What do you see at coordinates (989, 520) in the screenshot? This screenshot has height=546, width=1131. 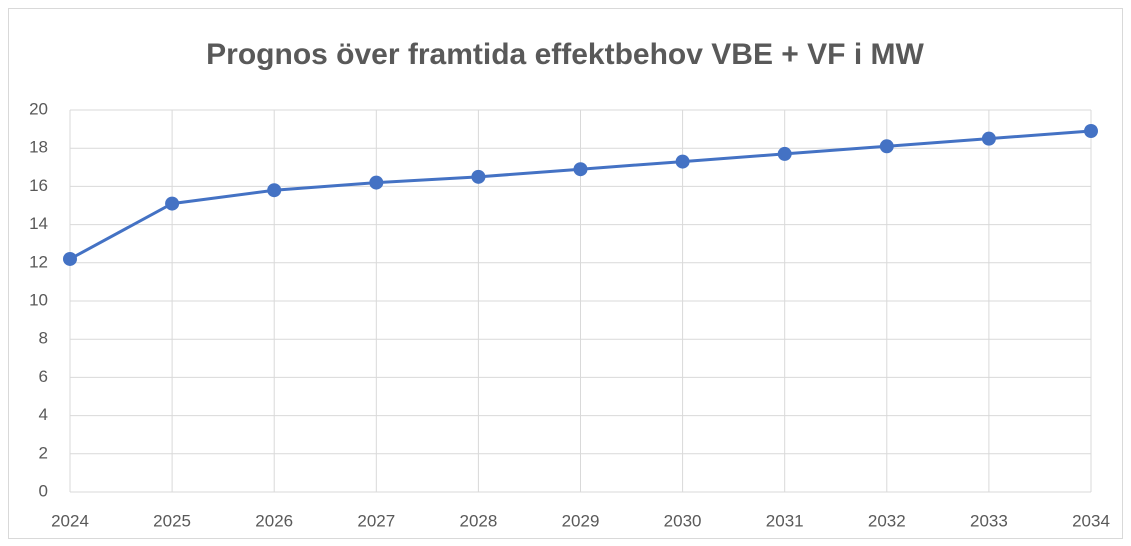 I see `x-tick-label: 2033` at bounding box center [989, 520].